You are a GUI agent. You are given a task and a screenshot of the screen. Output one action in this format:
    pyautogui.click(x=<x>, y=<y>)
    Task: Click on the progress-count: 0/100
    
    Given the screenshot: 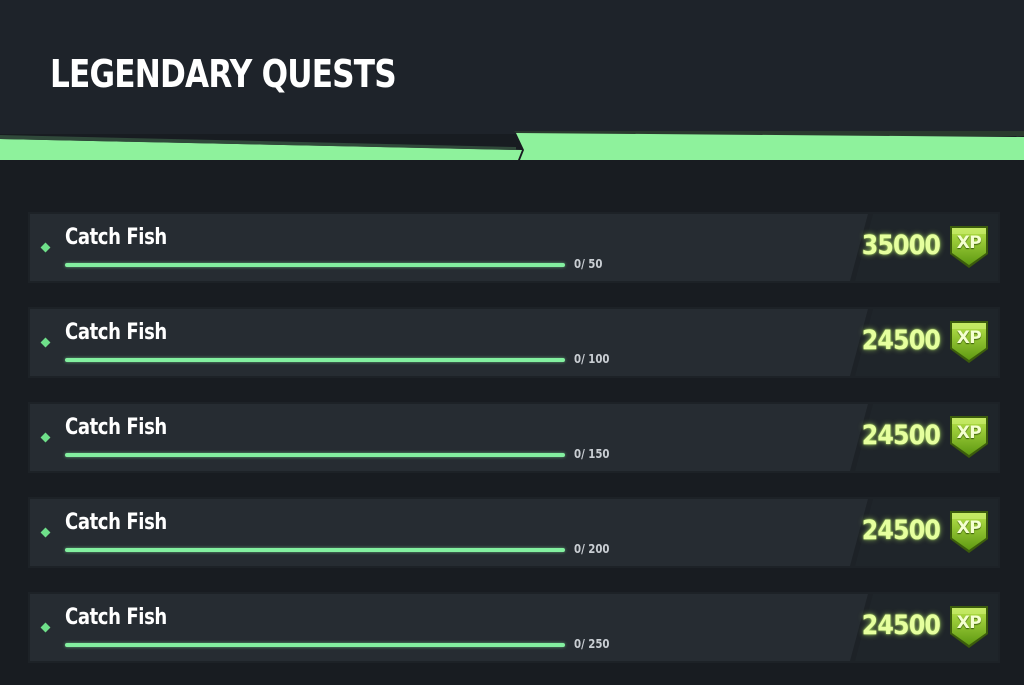 What is the action you would take?
    pyautogui.click(x=592, y=359)
    